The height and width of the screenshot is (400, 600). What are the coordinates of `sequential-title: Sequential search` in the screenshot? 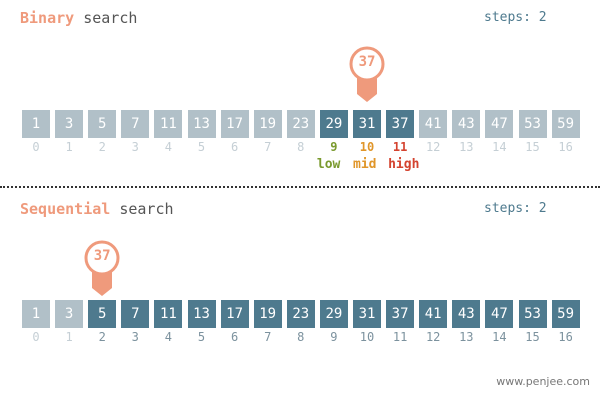 It's located at (97, 209).